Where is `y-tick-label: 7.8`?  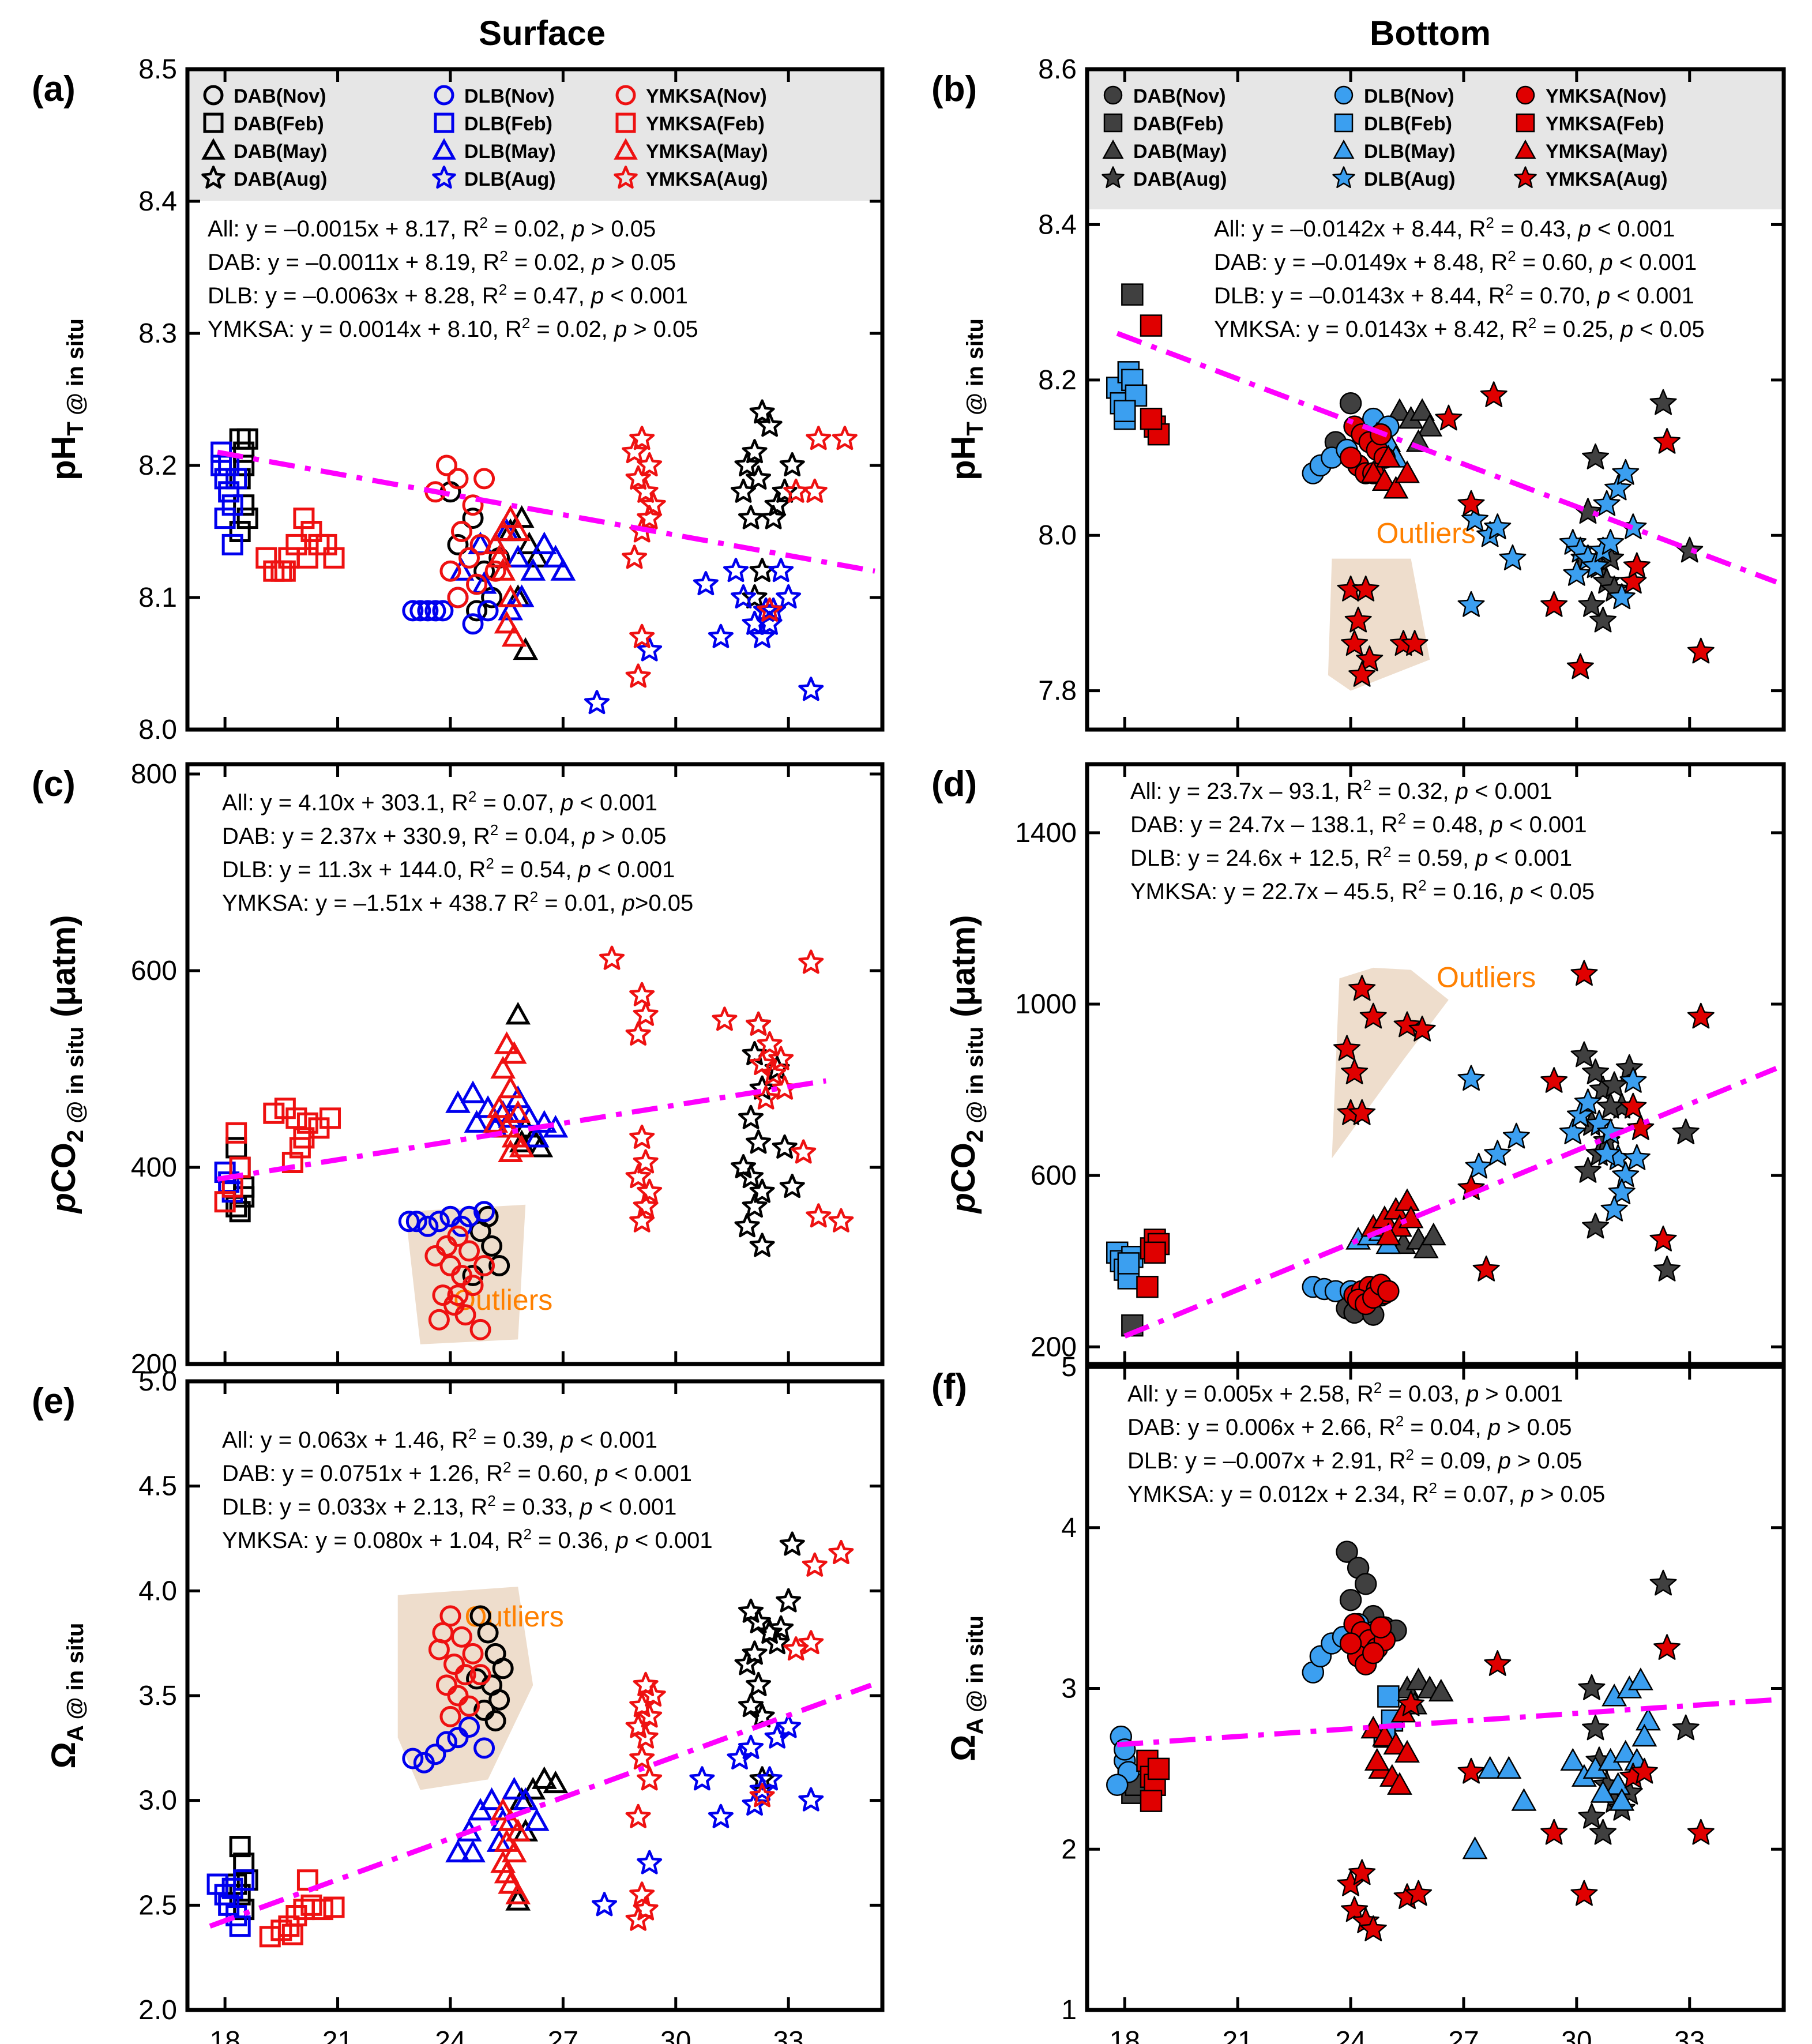
y-tick-label: 7.8 is located at coordinates (1058, 691).